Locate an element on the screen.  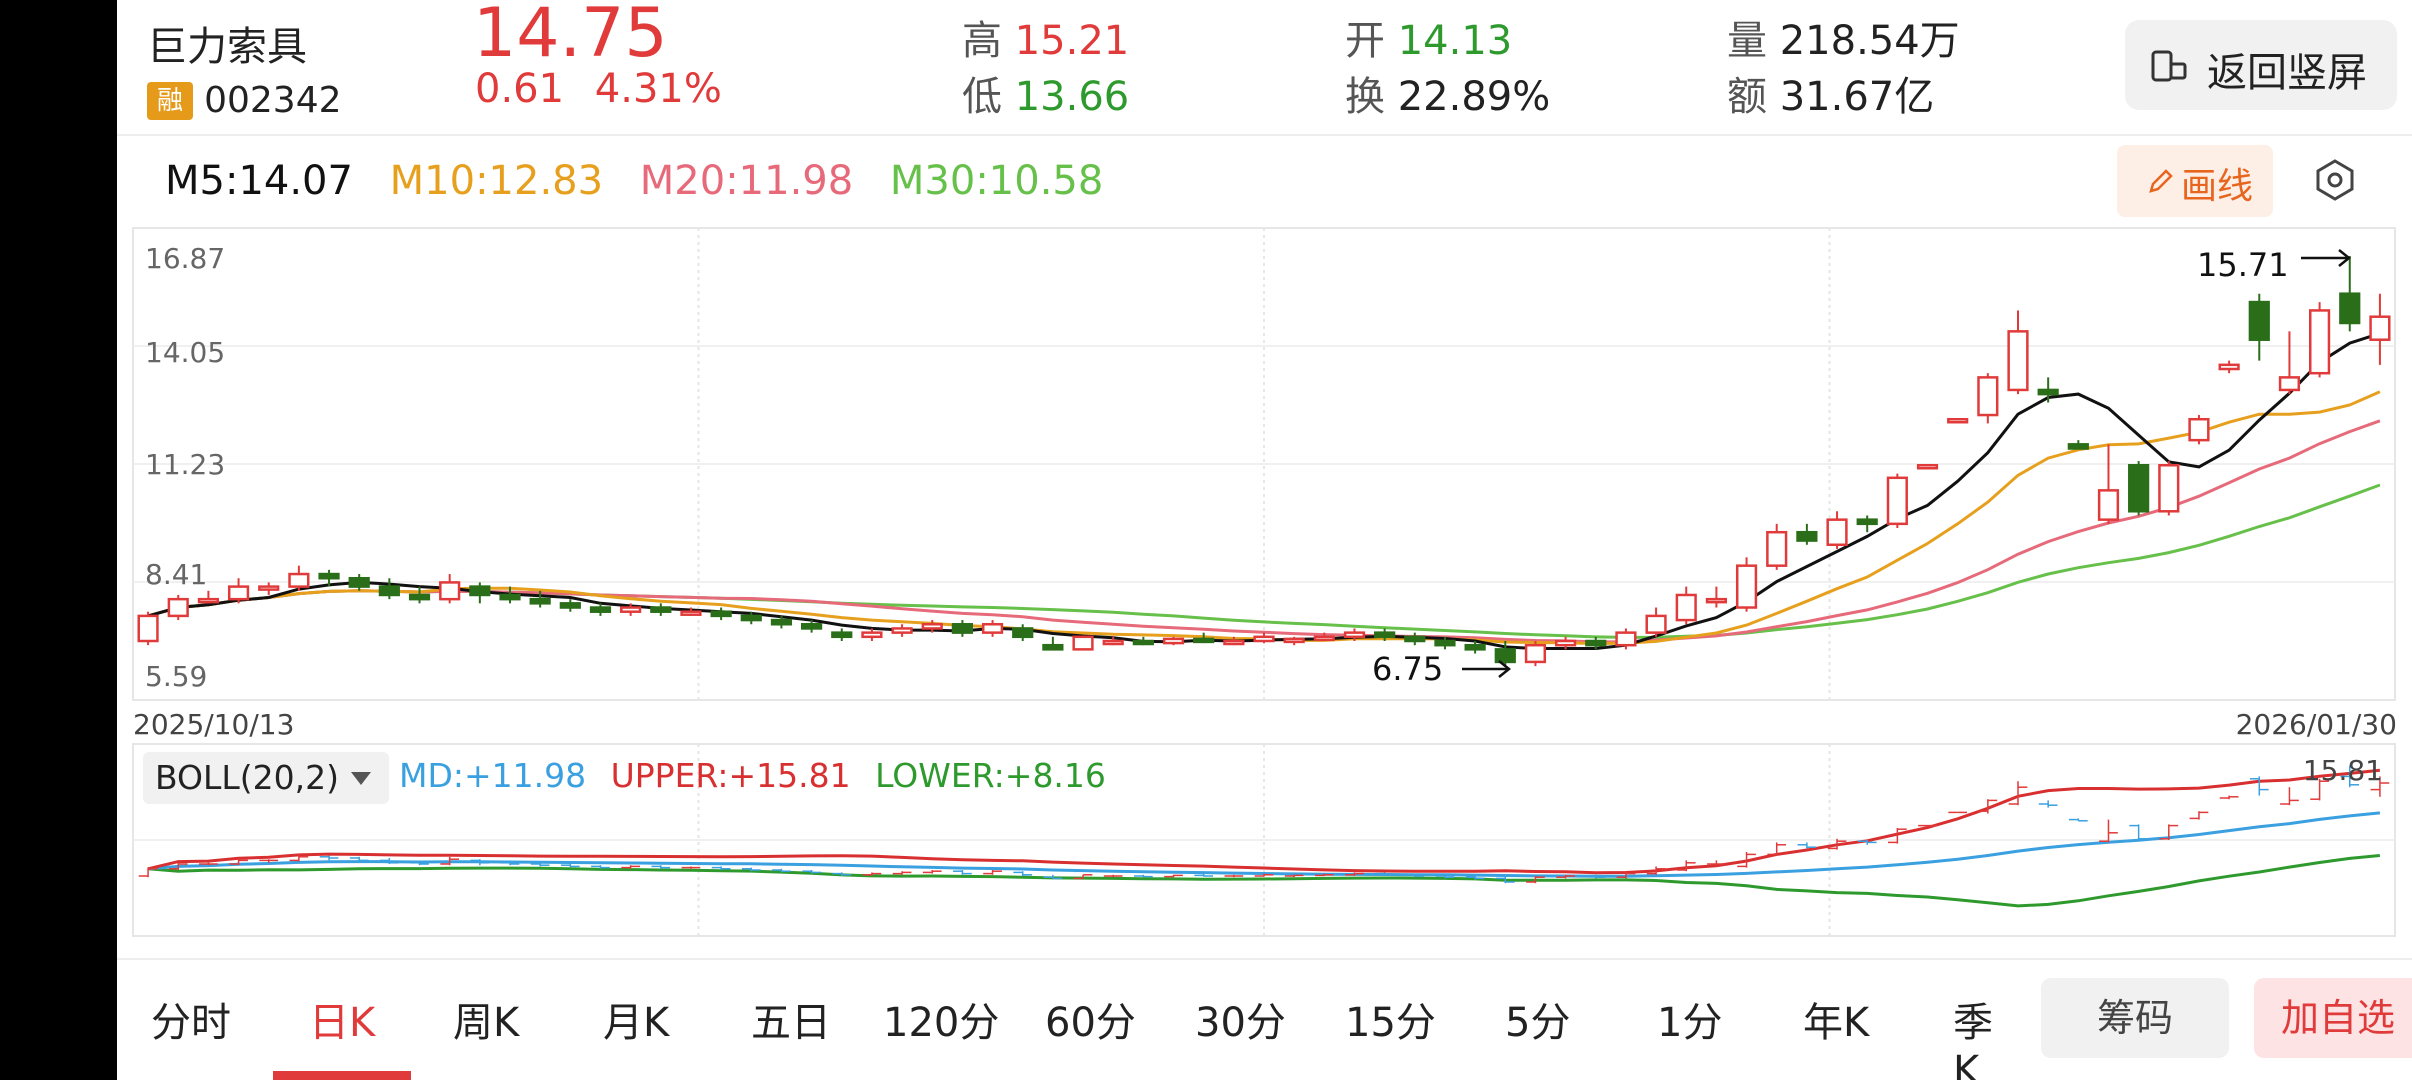
end-date: 2026/01/30 is located at coordinates (2316, 724).